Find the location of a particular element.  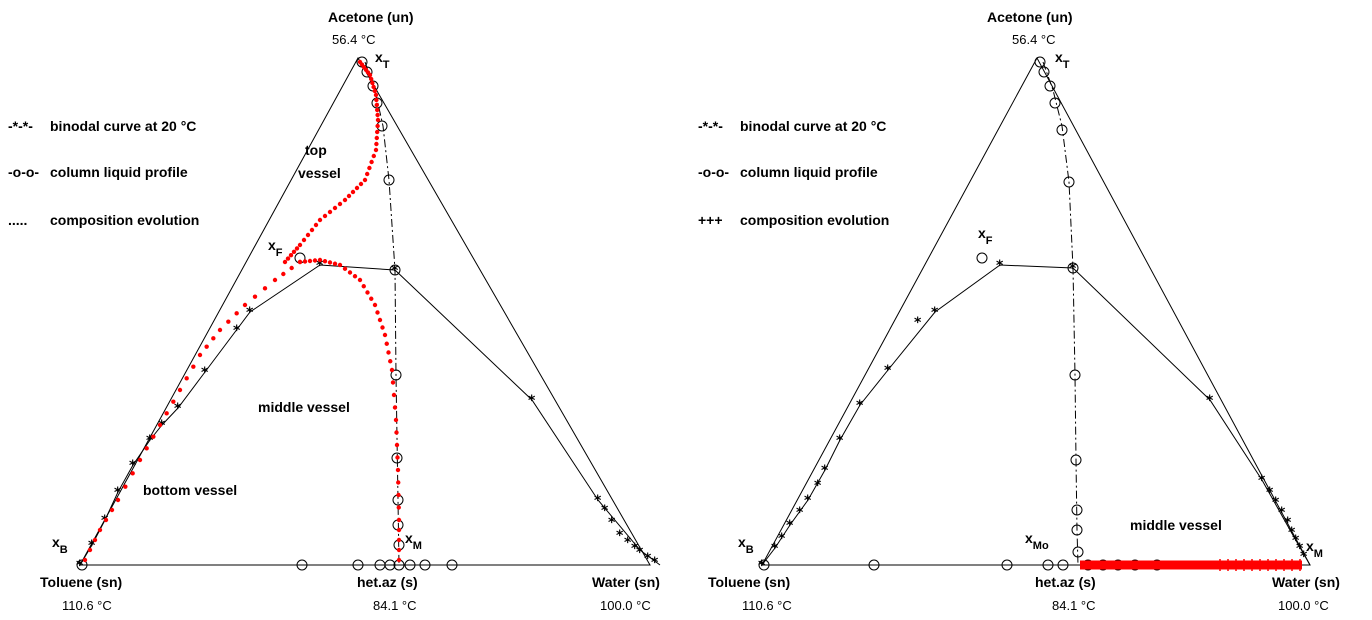

left-left-vertex-temp: 110.6 °C is located at coordinates (87, 605).